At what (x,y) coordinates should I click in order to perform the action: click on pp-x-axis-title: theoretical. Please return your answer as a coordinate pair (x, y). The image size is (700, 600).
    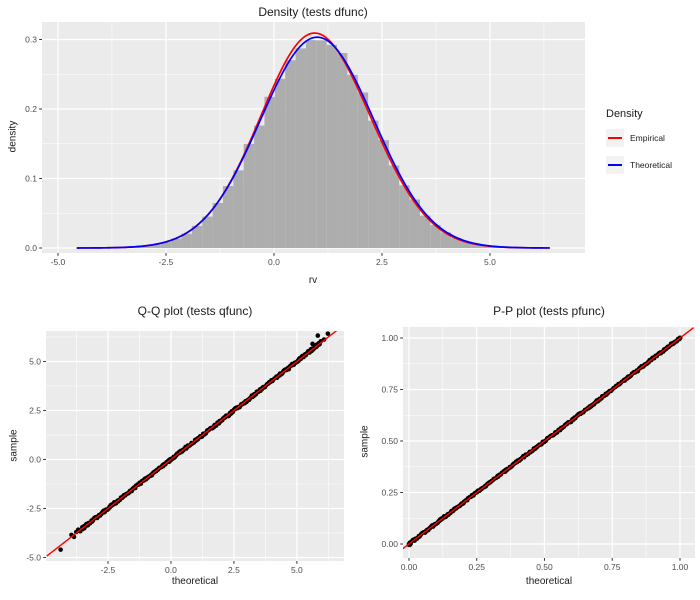
    Looking at the image, I should click on (549, 581).